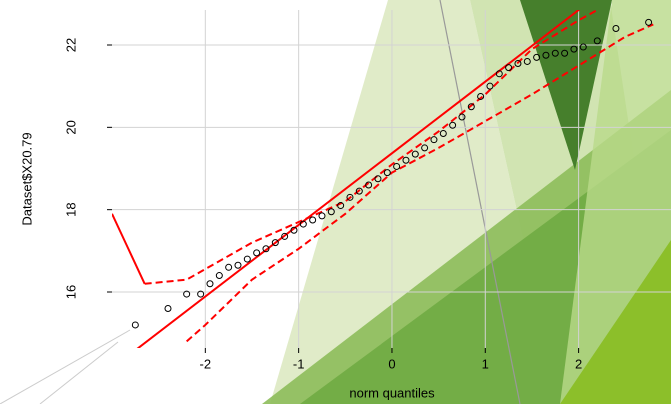  What do you see at coordinates (299, 363) in the screenshot?
I see `x-tick-label: -1` at bounding box center [299, 363].